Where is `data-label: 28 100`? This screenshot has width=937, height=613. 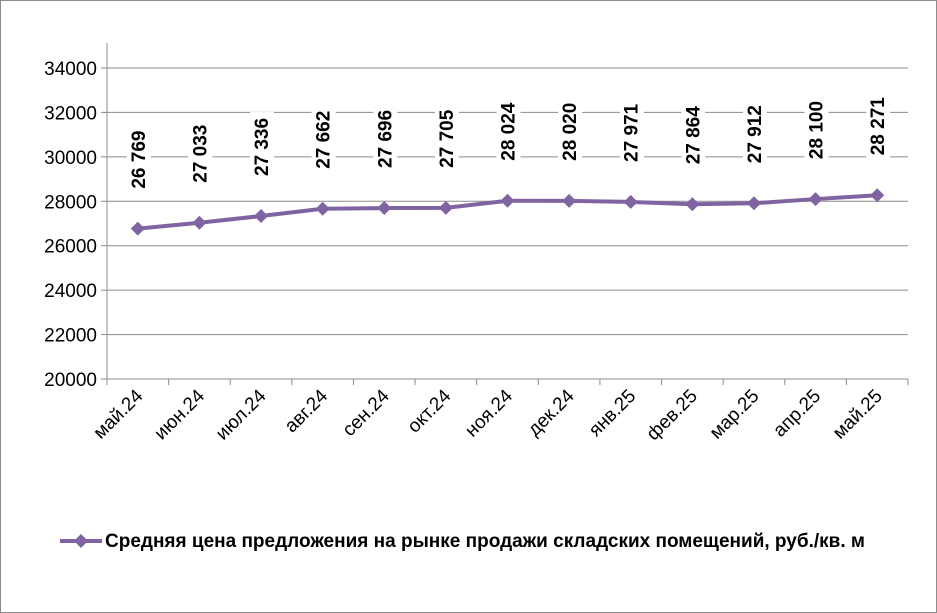 data-label: 28 100 is located at coordinates (817, 130).